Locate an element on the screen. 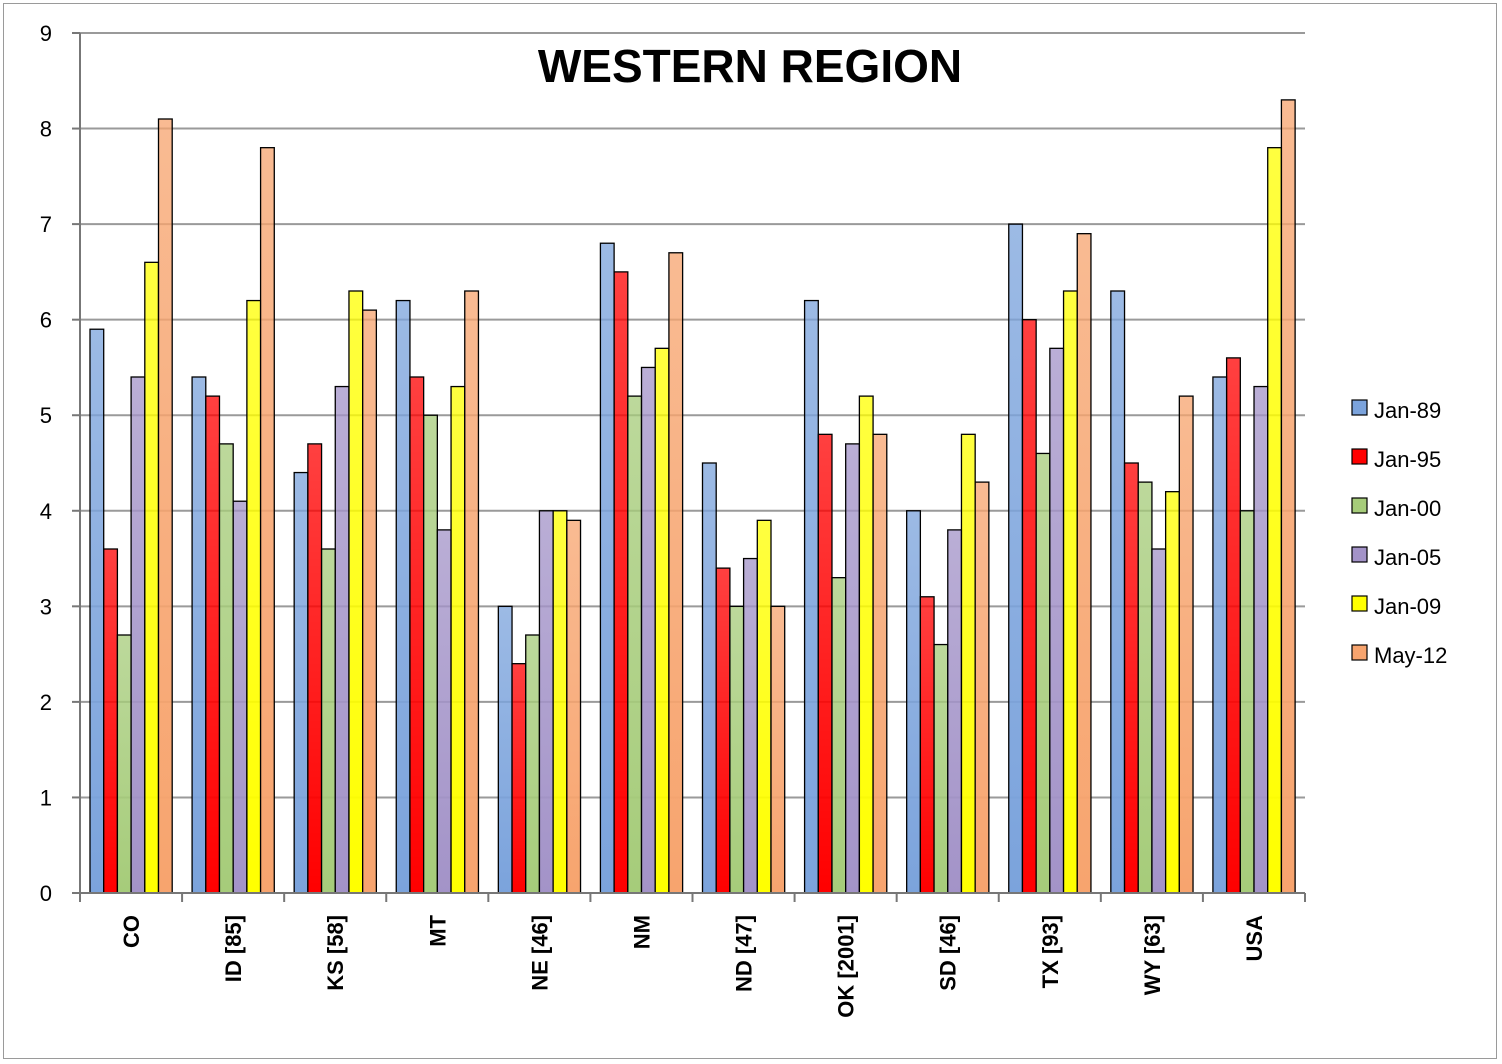  chart-title: WESTERN REGION is located at coordinates (750, 66).